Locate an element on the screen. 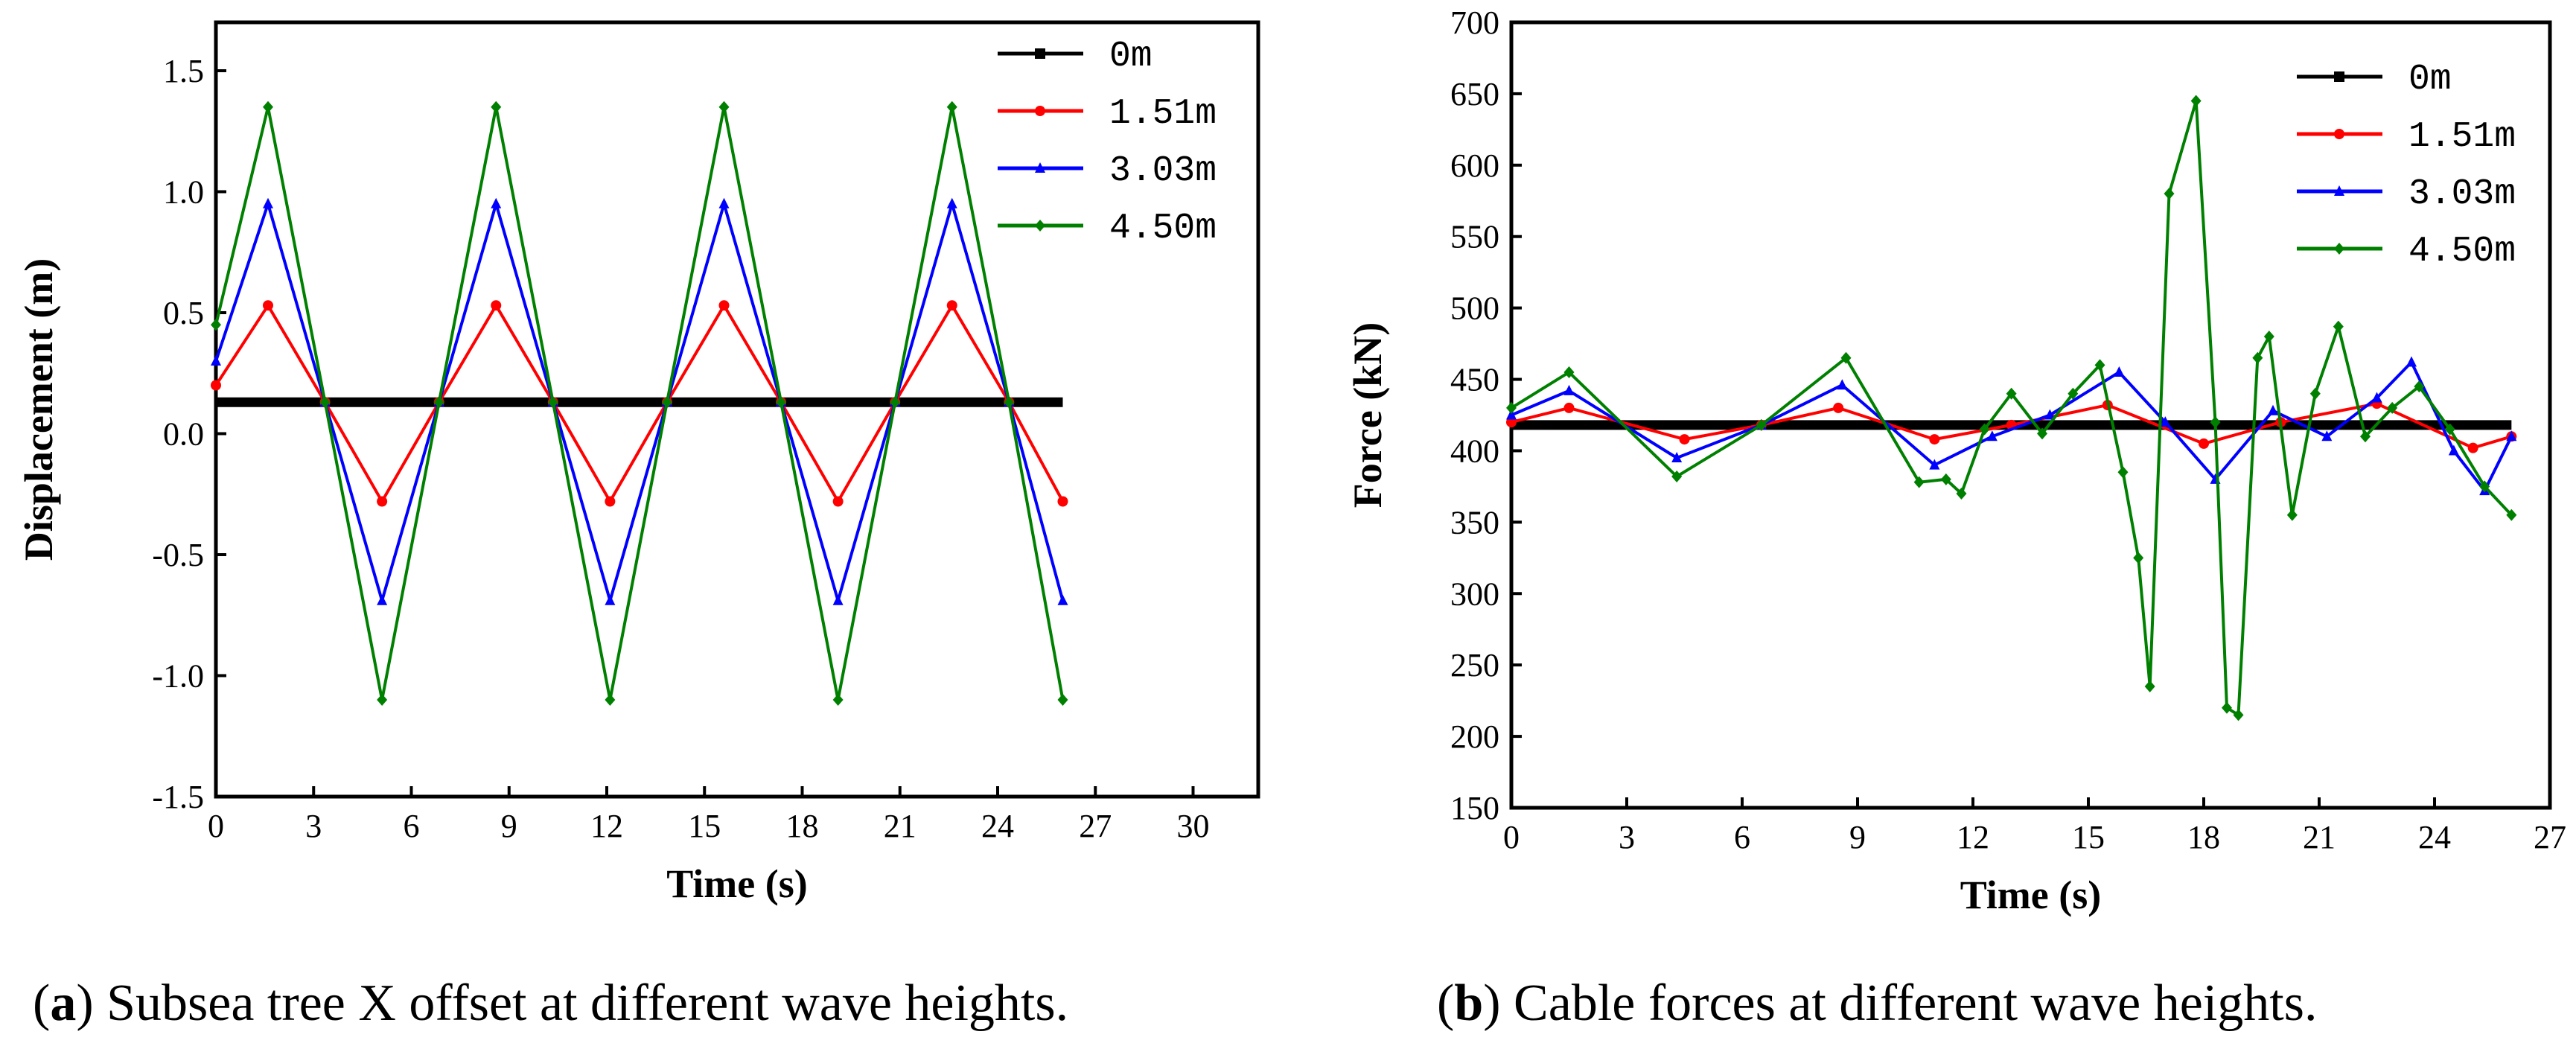 This screenshot has height=1049, width=2576. chart-a-y-tick-label-6: 1.5 is located at coordinates (183, 71).